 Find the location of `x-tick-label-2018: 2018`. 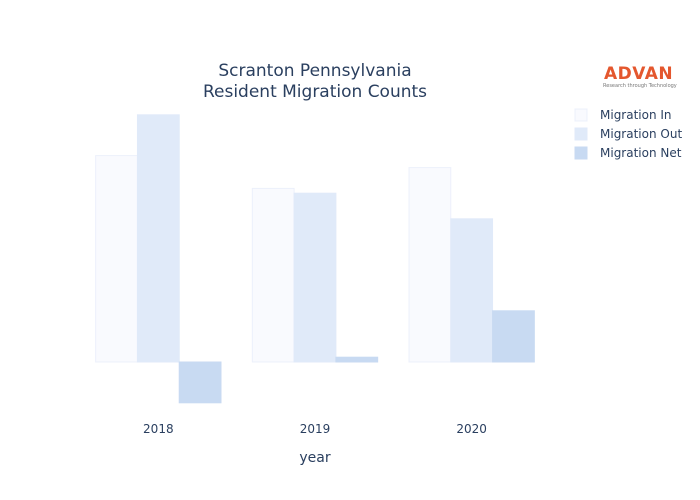

x-tick-label-2018: 2018 is located at coordinates (158, 429).